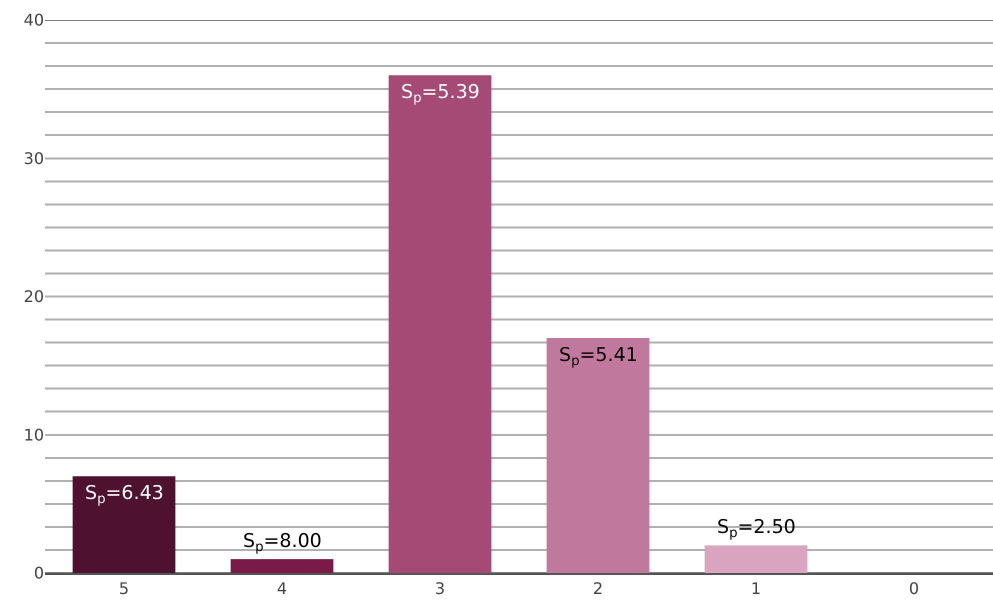 The height and width of the screenshot is (603, 993). Describe the element at coordinates (440, 588) in the screenshot. I see `x-tick-label: 3` at that location.